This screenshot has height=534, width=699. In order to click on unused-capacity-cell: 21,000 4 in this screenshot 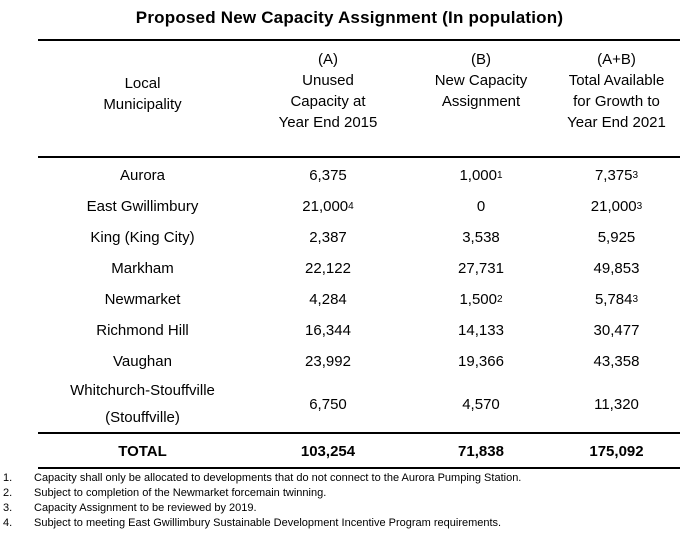, I will do `click(328, 206)`.